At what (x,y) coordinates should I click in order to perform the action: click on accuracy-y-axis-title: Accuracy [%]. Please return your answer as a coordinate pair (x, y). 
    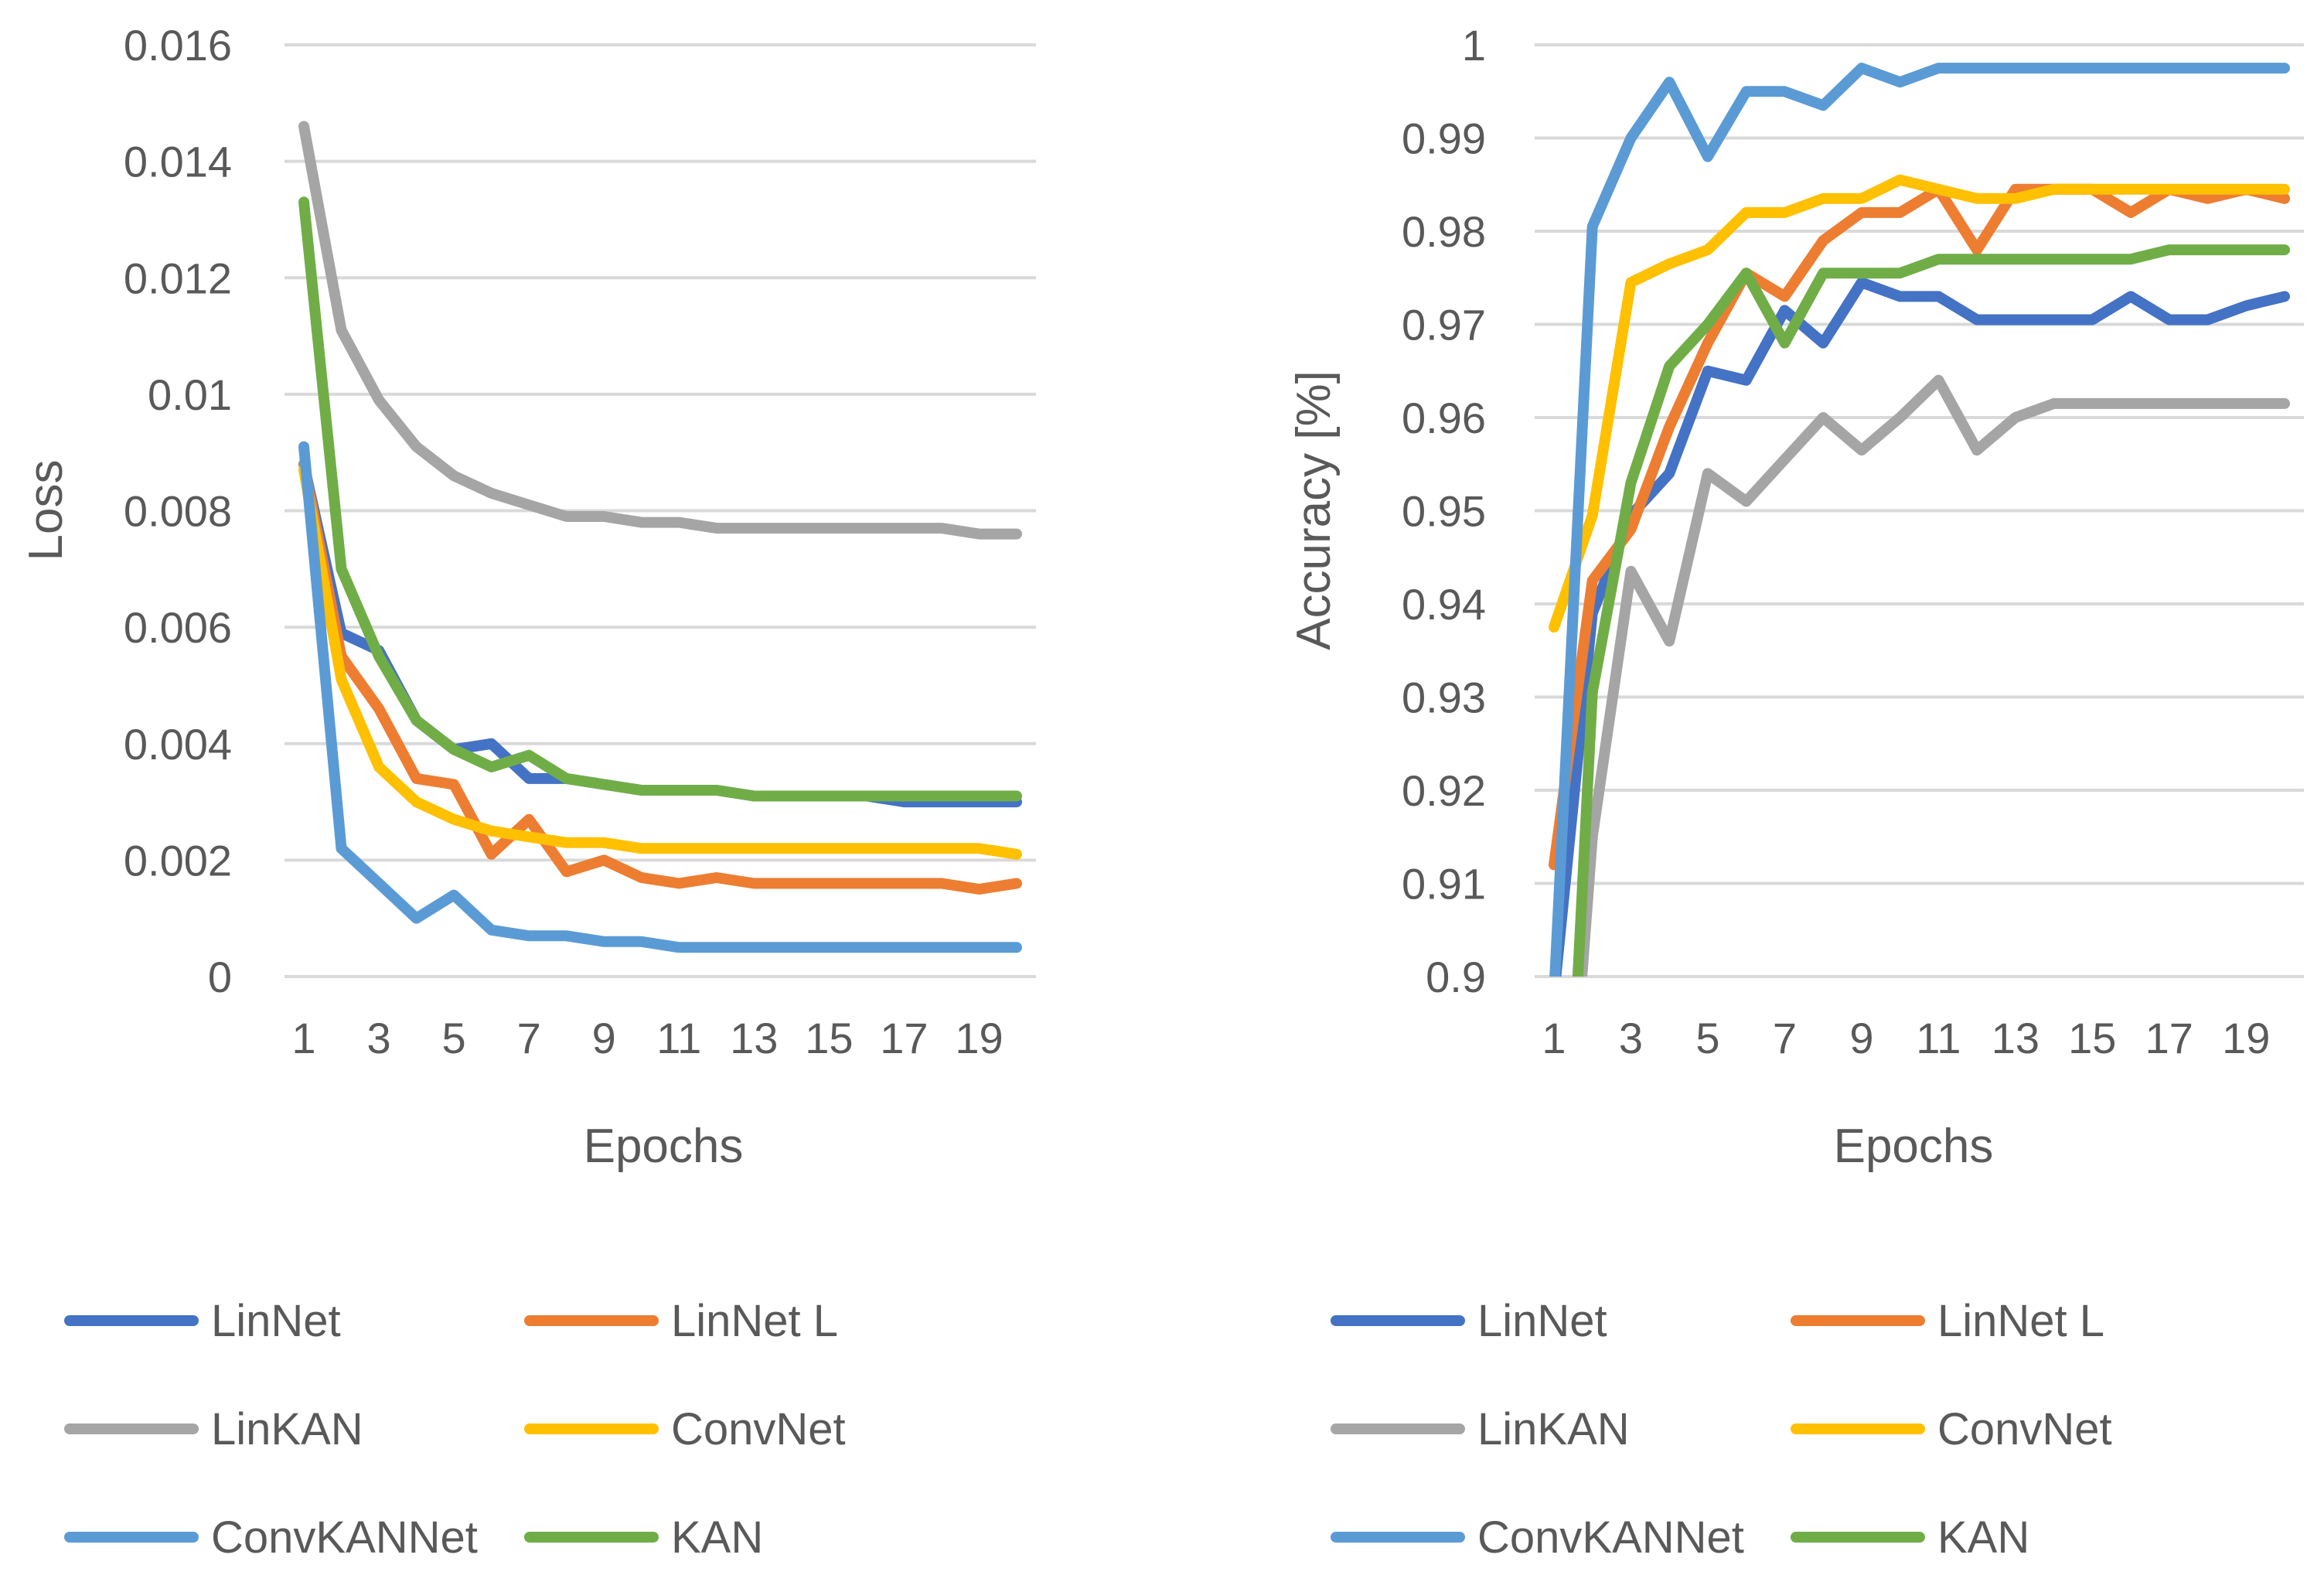
    Looking at the image, I should click on (1314, 510).